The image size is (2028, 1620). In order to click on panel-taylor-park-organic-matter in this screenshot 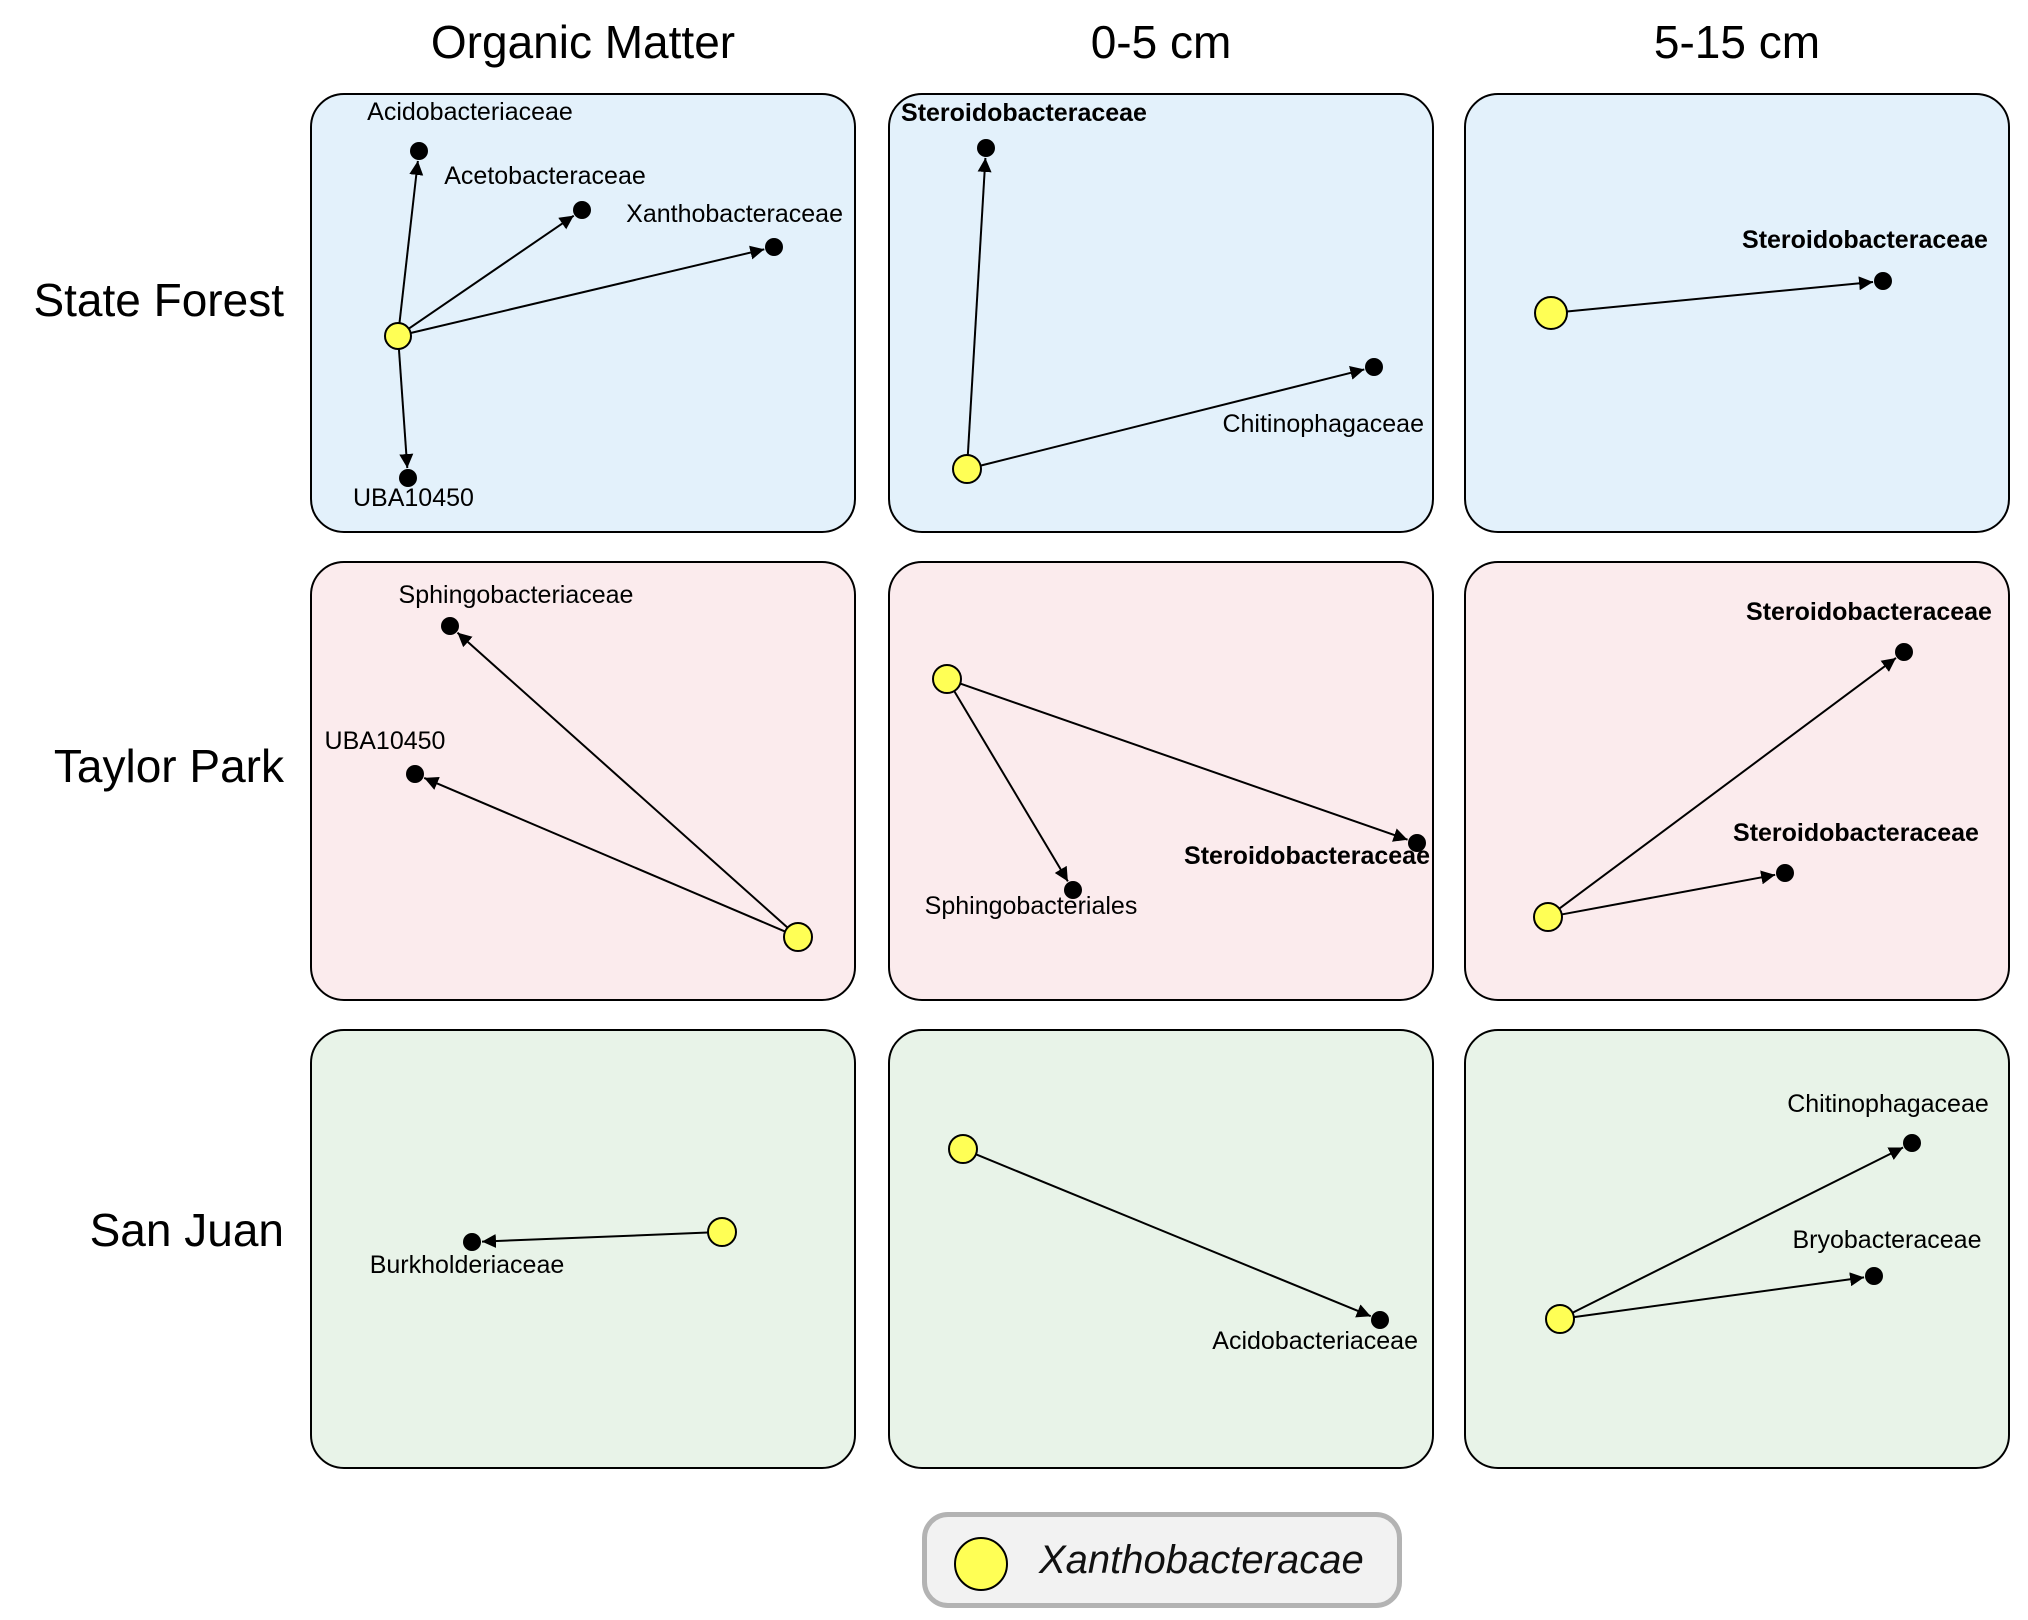, I will do `click(583, 781)`.